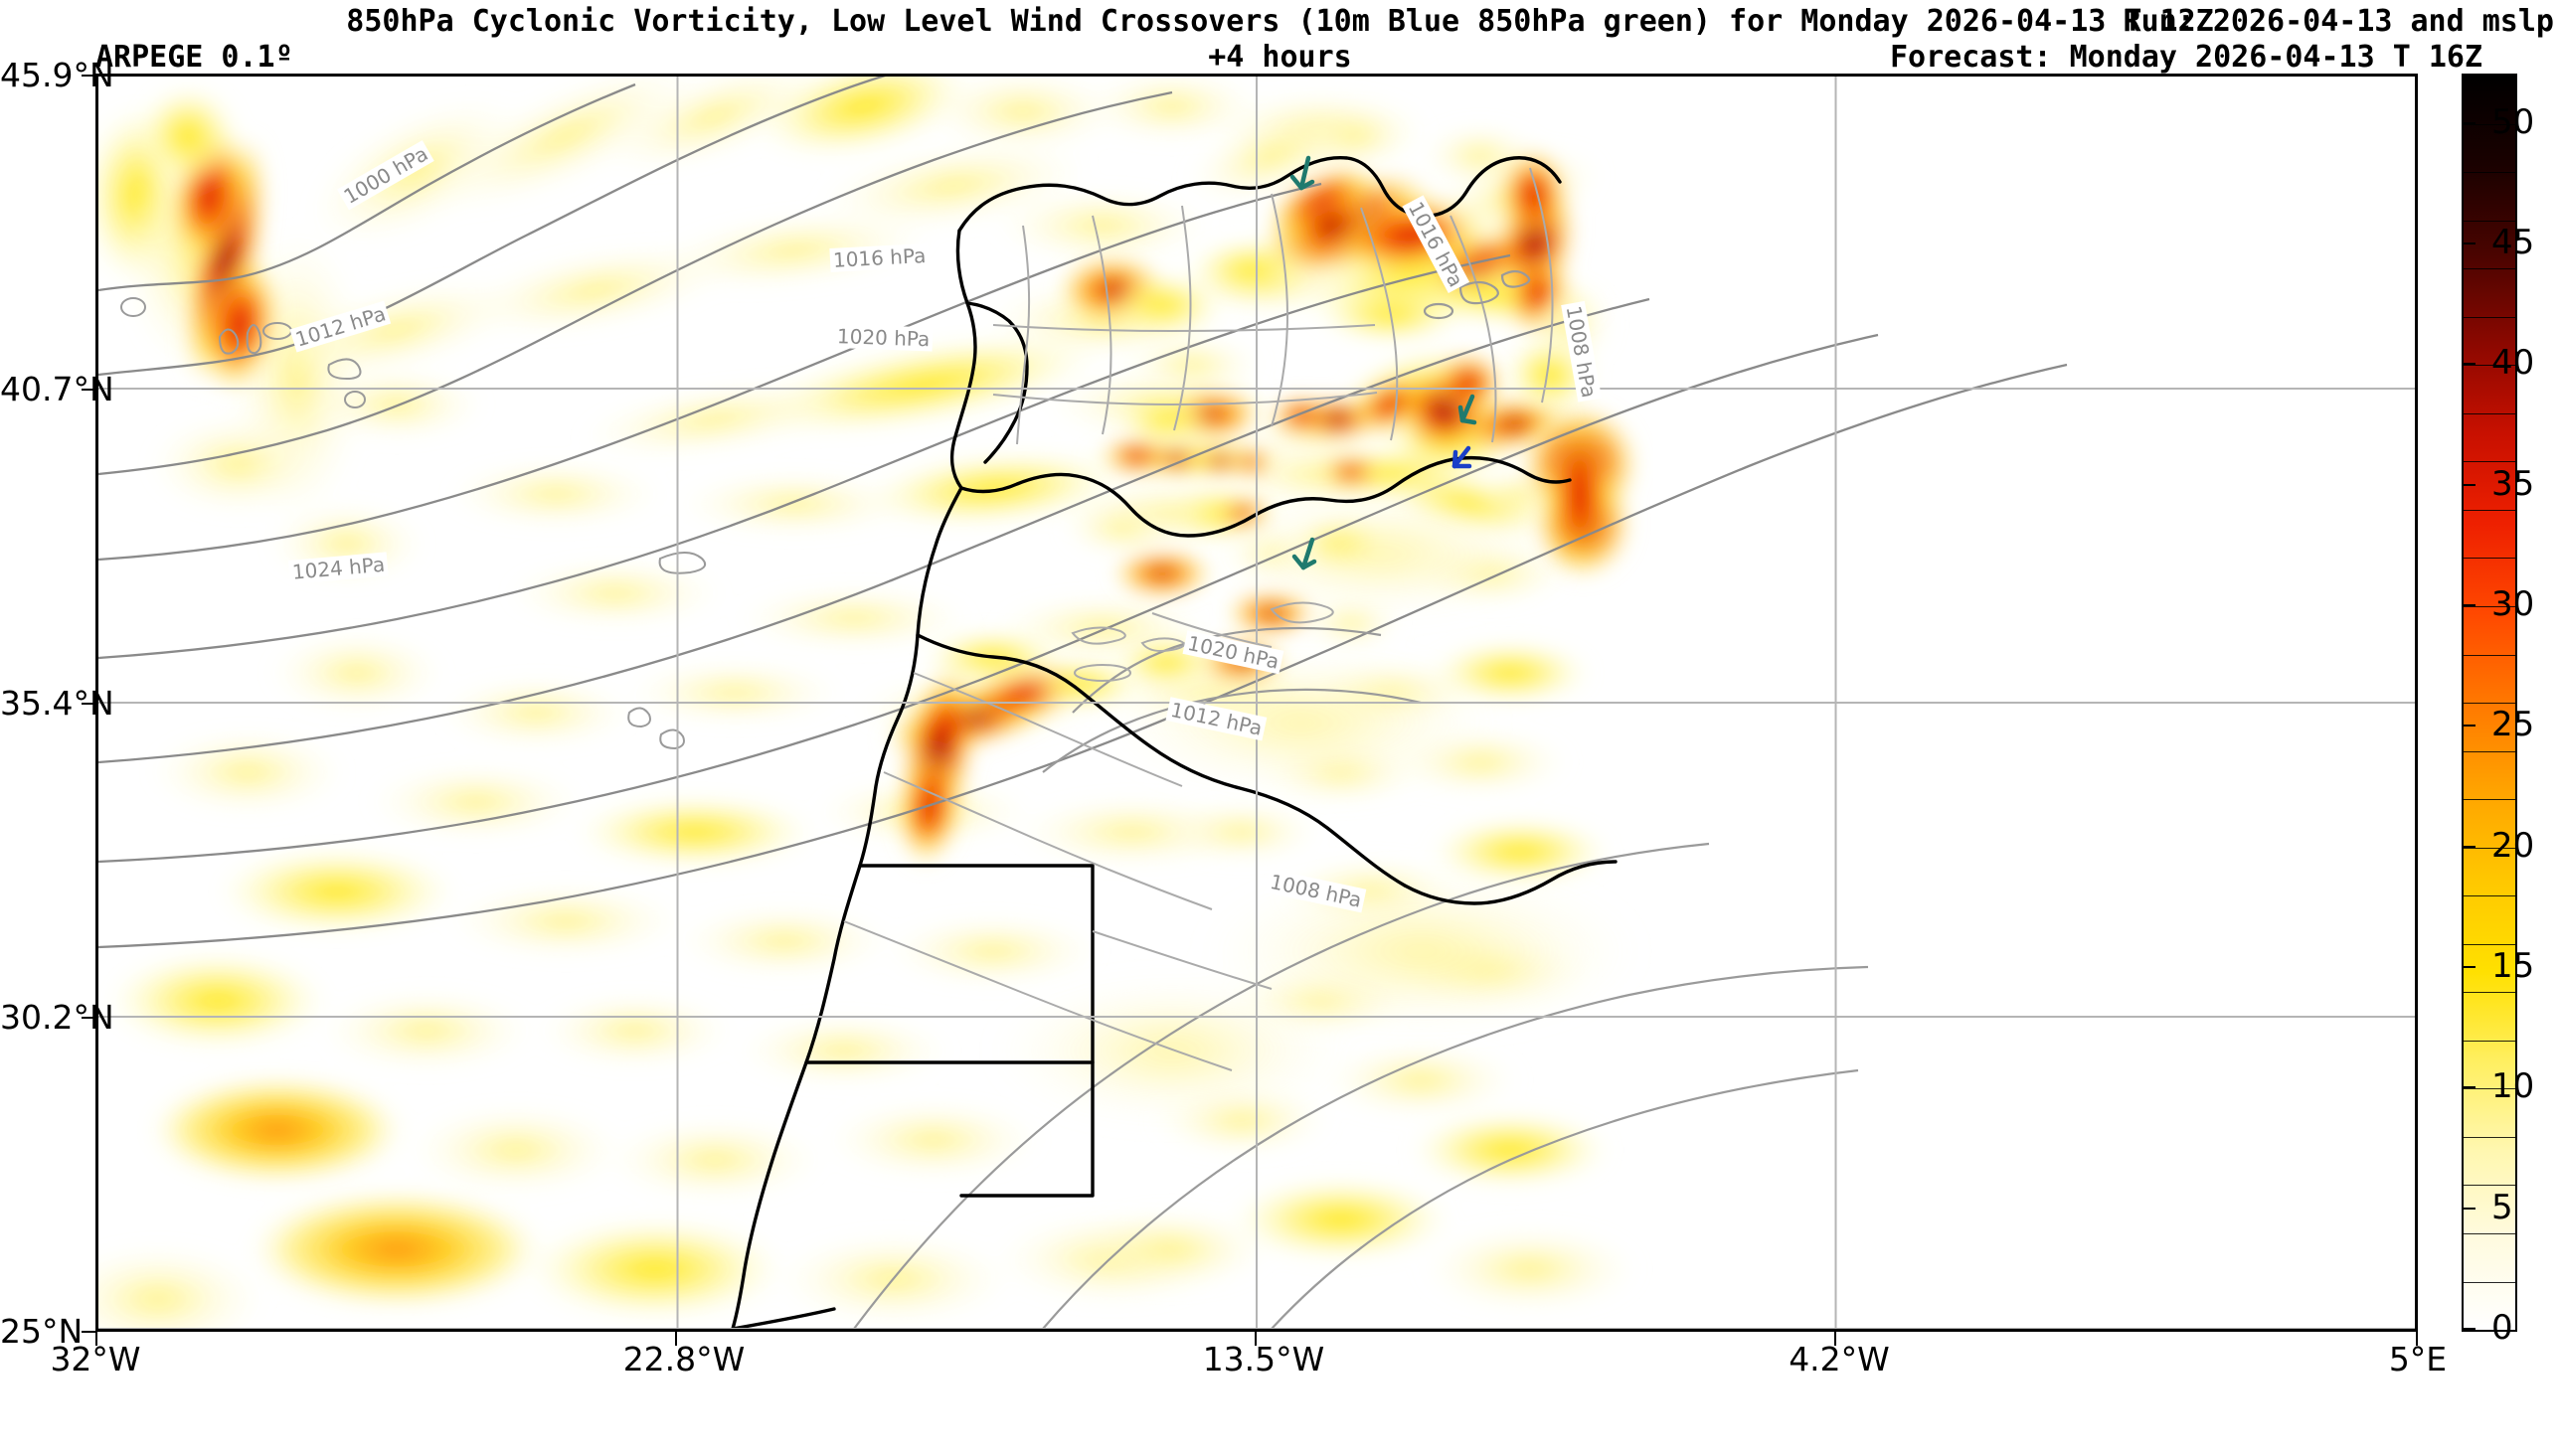 Image resolution: width=2560 pixels, height=1456 pixels. I want to click on colorbar-tick-label: 15, so click(2513, 966).